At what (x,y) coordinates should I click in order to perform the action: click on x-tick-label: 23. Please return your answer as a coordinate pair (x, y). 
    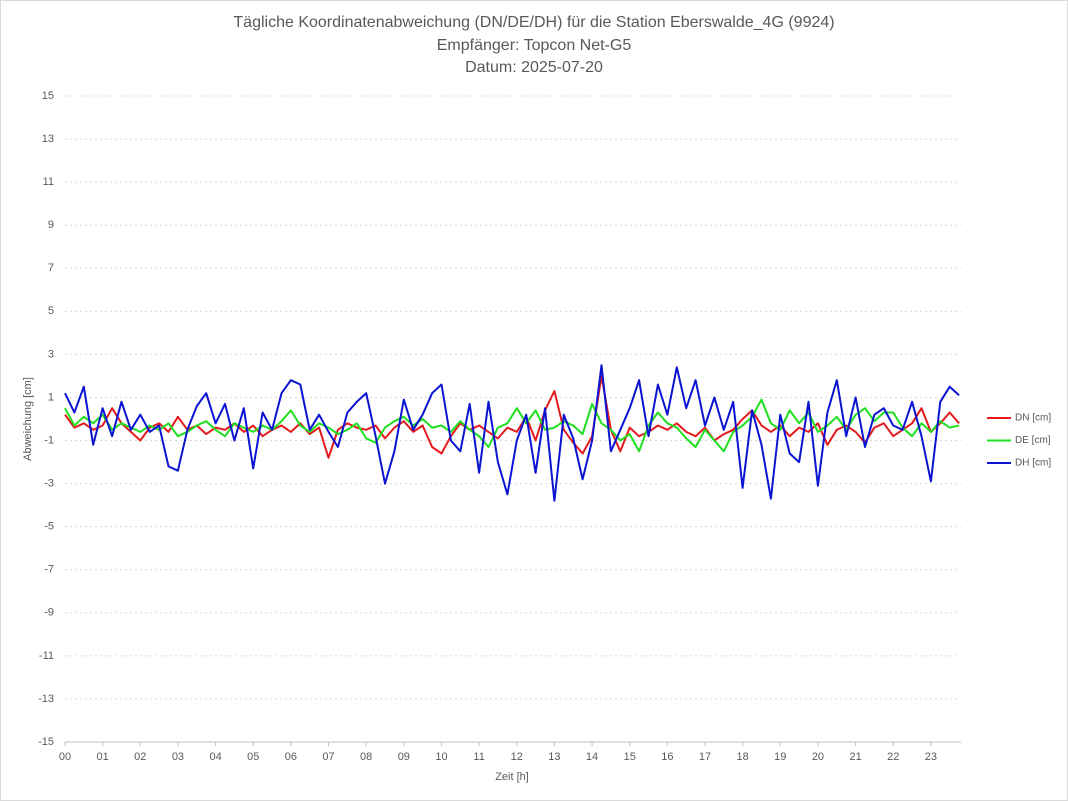
    Looking at the image, I should click on (931, 757).